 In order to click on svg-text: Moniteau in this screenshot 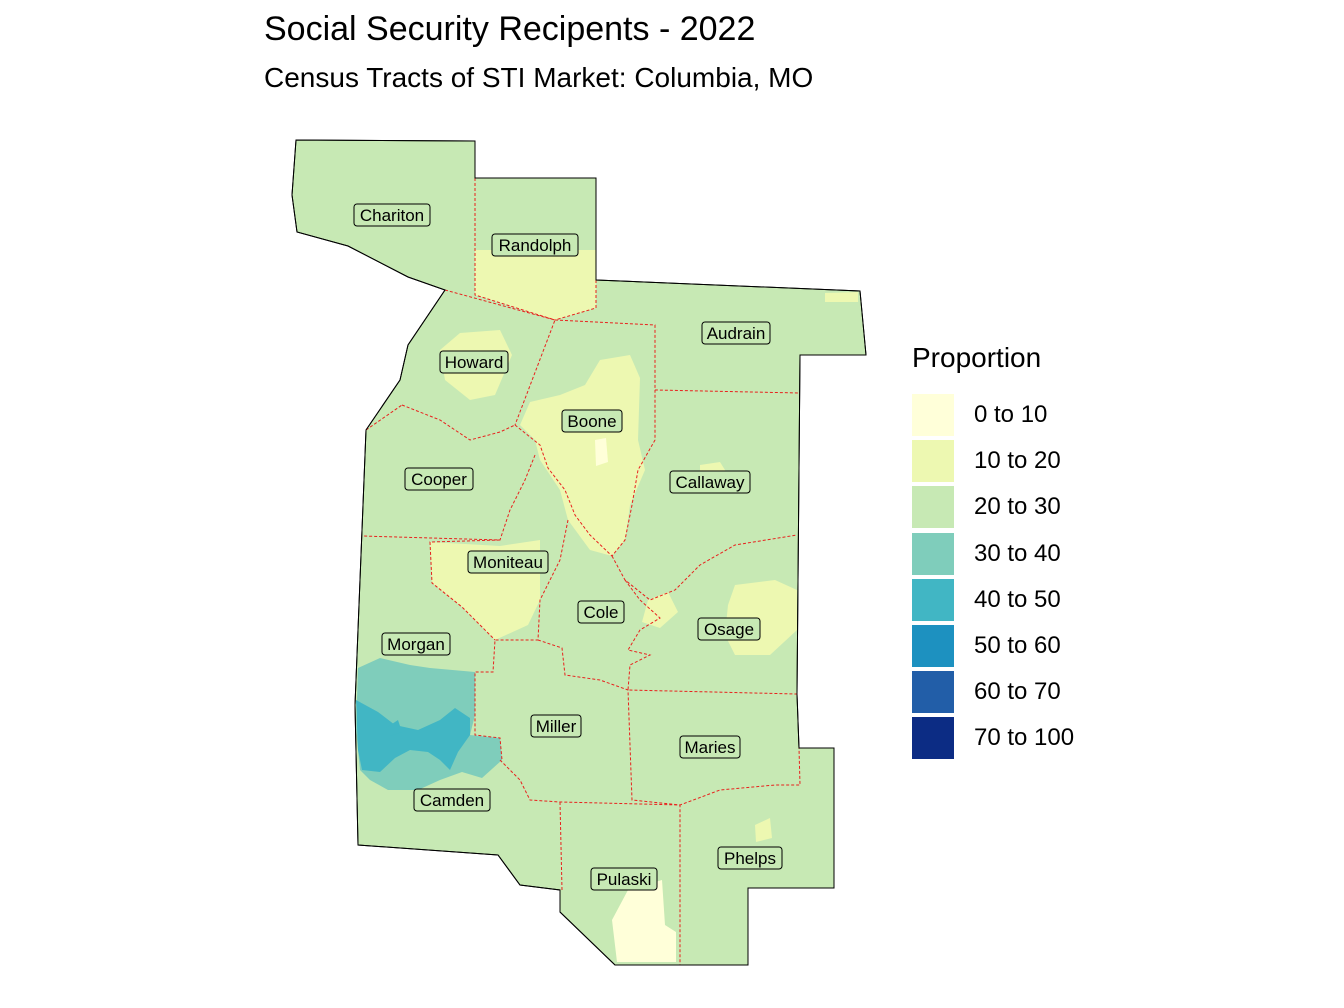, I will do `click(508, 562)`.